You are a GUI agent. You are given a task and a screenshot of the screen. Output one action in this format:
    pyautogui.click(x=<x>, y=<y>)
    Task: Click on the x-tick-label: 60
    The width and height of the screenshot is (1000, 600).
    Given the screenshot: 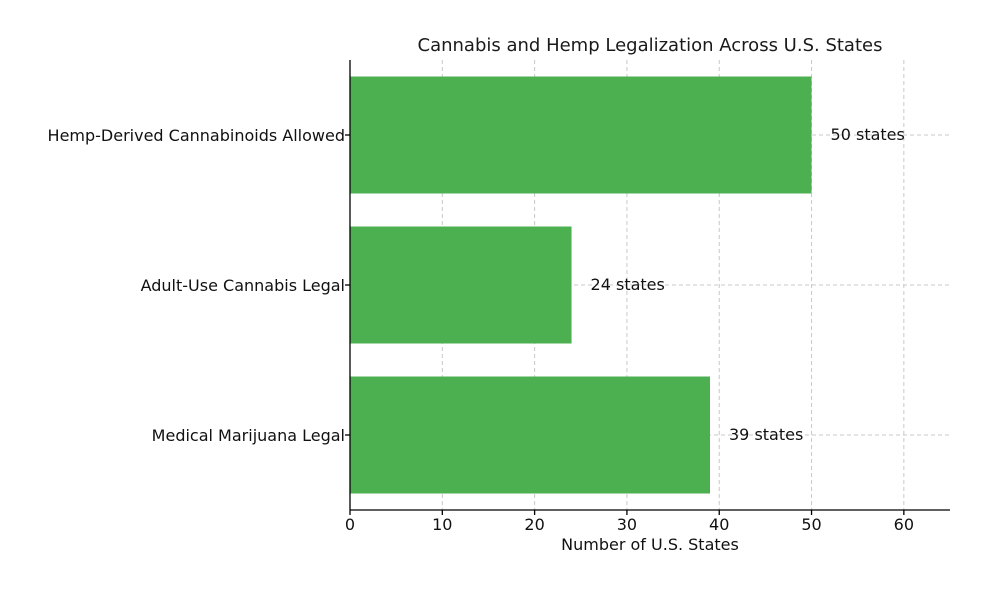 What is the action you would take?
    pyautogui.click(x=904, y=524)
    